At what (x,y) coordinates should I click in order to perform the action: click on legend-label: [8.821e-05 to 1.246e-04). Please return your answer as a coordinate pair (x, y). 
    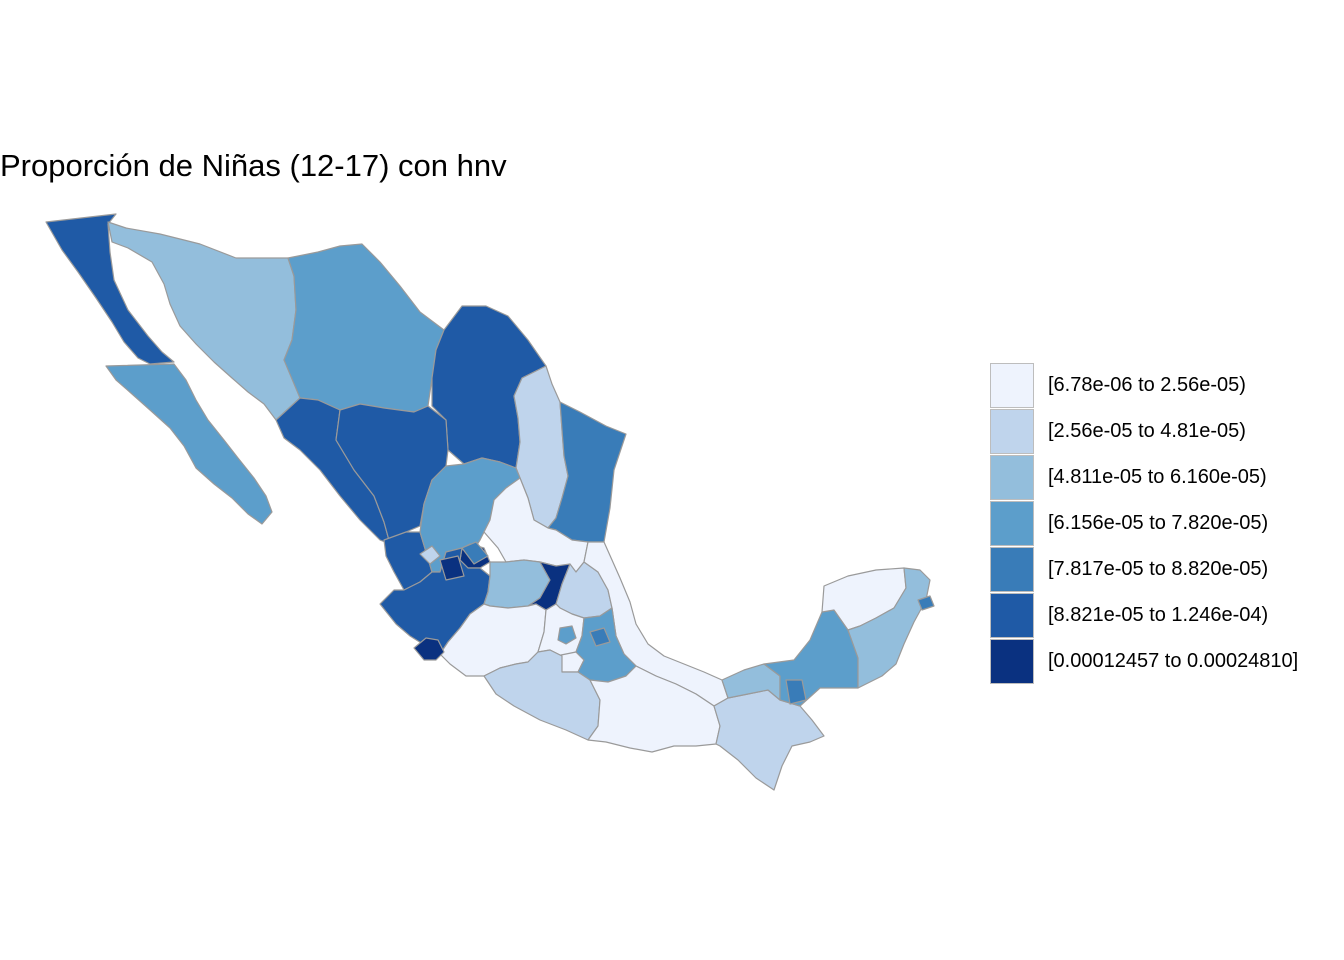
    Looking at the image, I should click on (1158, 614).